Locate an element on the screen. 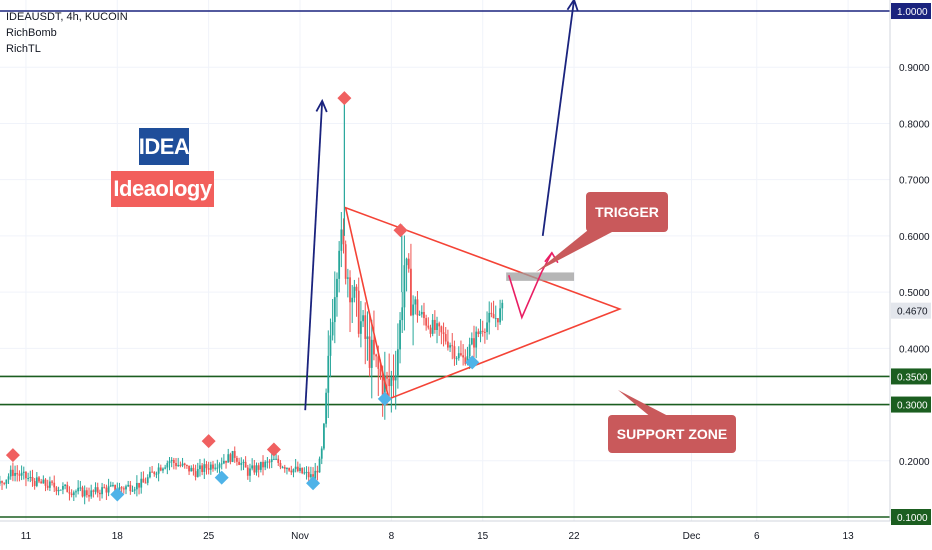 The height and width of the screenshot is (550, 932). support-zone-callout: SUPPORT ZONE is located at coordinates (672, 434).